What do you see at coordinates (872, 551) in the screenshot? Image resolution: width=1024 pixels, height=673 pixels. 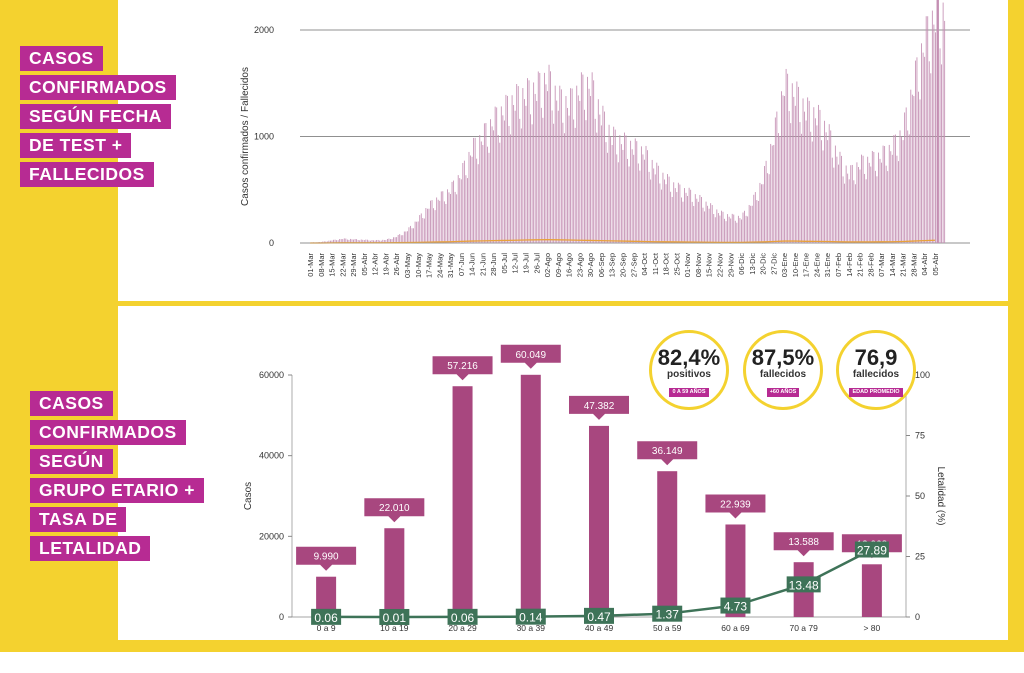 I see `lethality-label: 27.89` at bounding box center [872, 551].